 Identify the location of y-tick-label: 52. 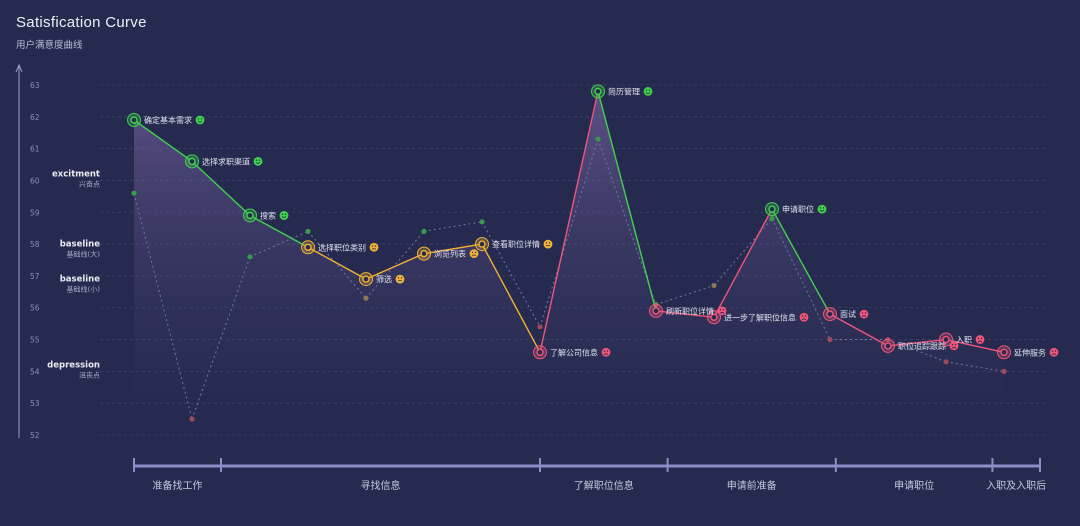
(35, 435).